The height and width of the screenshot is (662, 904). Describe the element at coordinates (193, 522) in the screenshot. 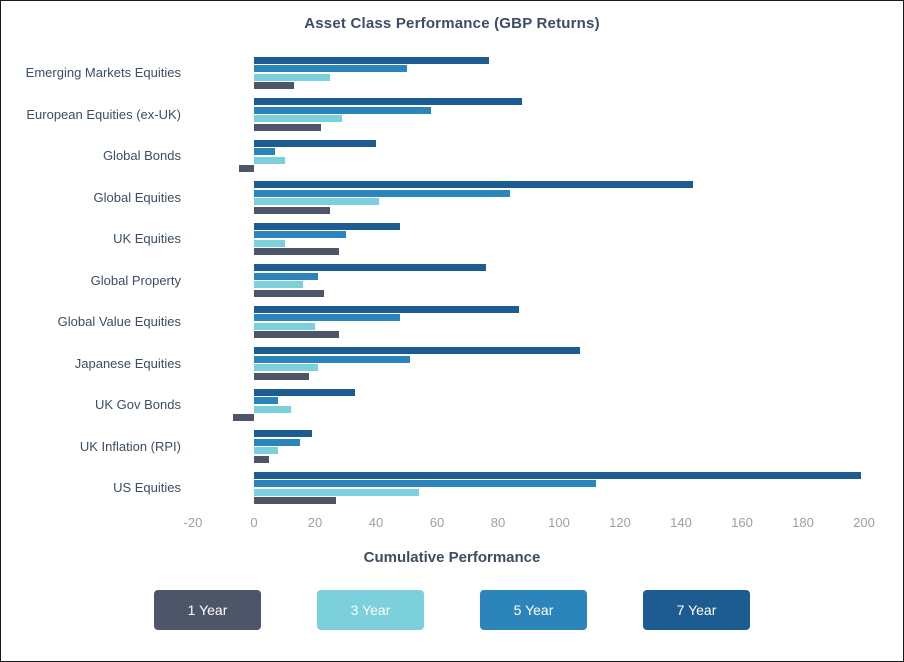

I see `x-axis-tick: -20` at that location.